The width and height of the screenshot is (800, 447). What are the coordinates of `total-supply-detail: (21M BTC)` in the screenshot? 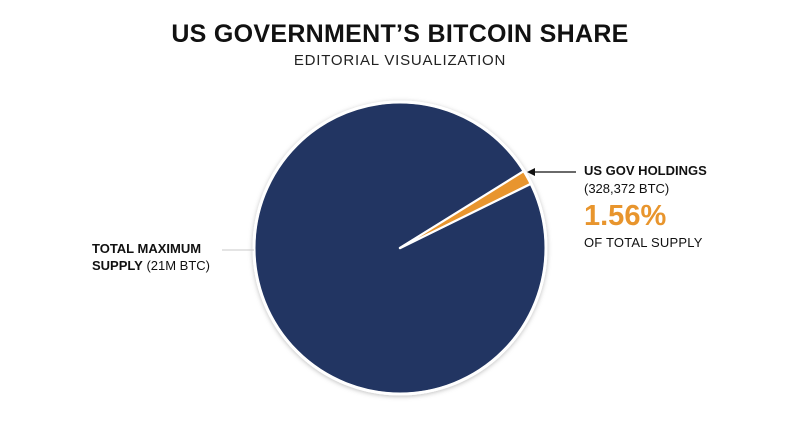 It's located at (178, 265).